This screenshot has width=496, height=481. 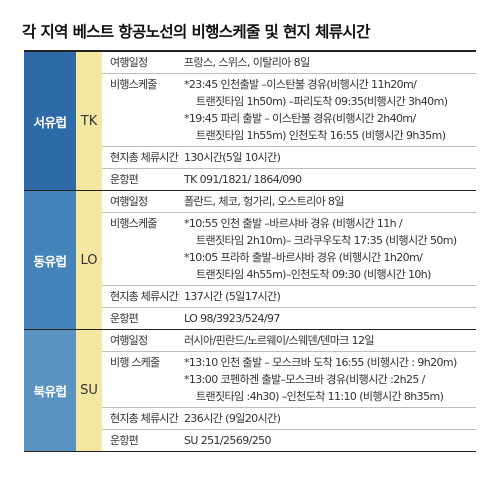 What do you see at coordinates (320, 396) in the screenshot?
I see `schedule-line: 트랜짓타임 :4h30) –인천도착 11:10 (비행시간 8h35m)` at bounding box center [320, 396].